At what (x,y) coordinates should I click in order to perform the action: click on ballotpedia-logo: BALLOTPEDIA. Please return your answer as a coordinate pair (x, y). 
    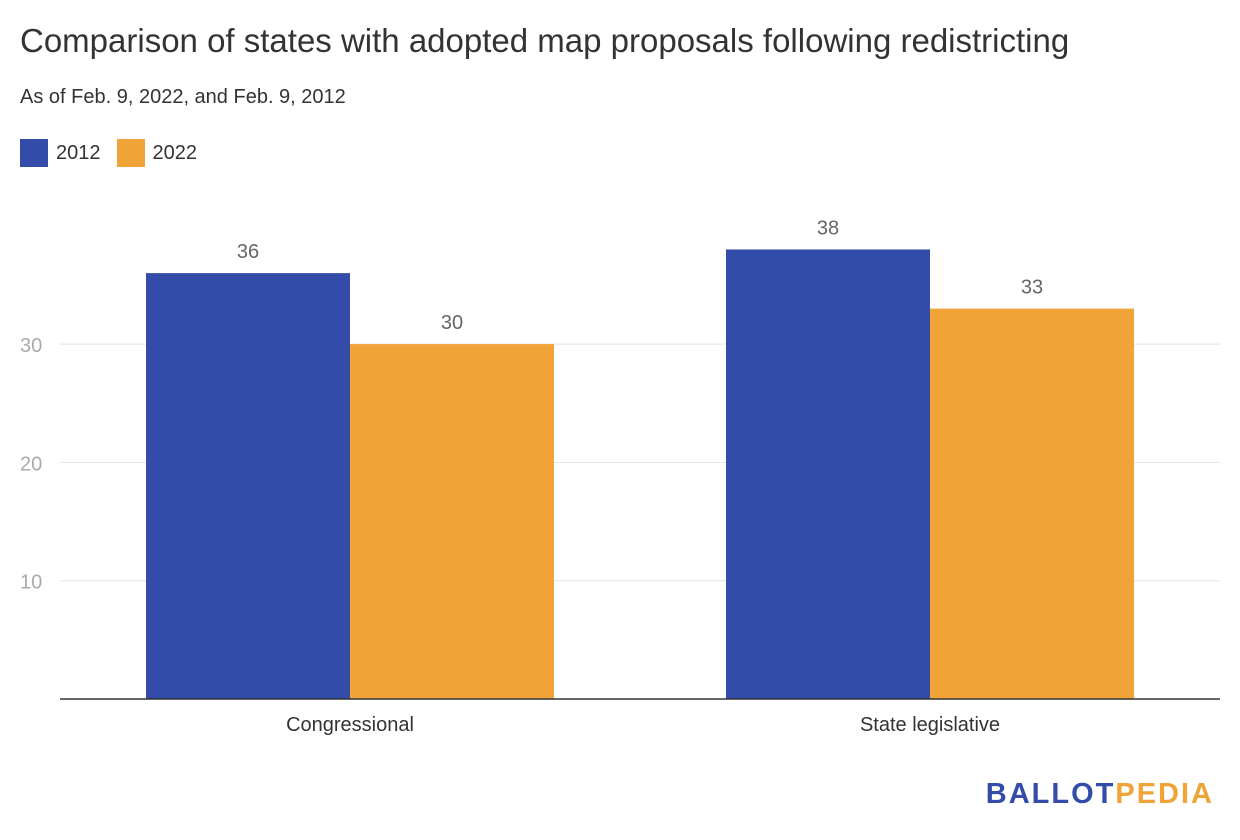
    Looking at the image, I should click on (1100, 794).